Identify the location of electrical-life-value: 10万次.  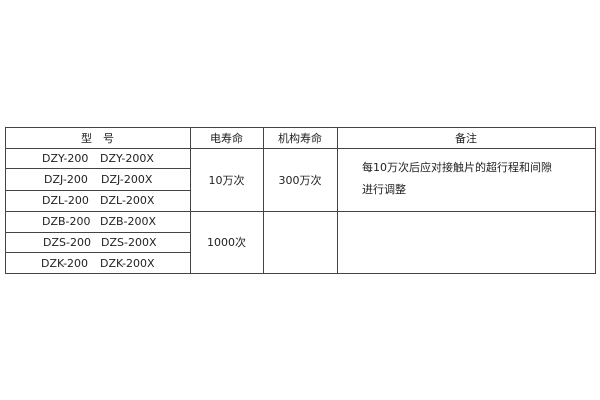
(226, 180).